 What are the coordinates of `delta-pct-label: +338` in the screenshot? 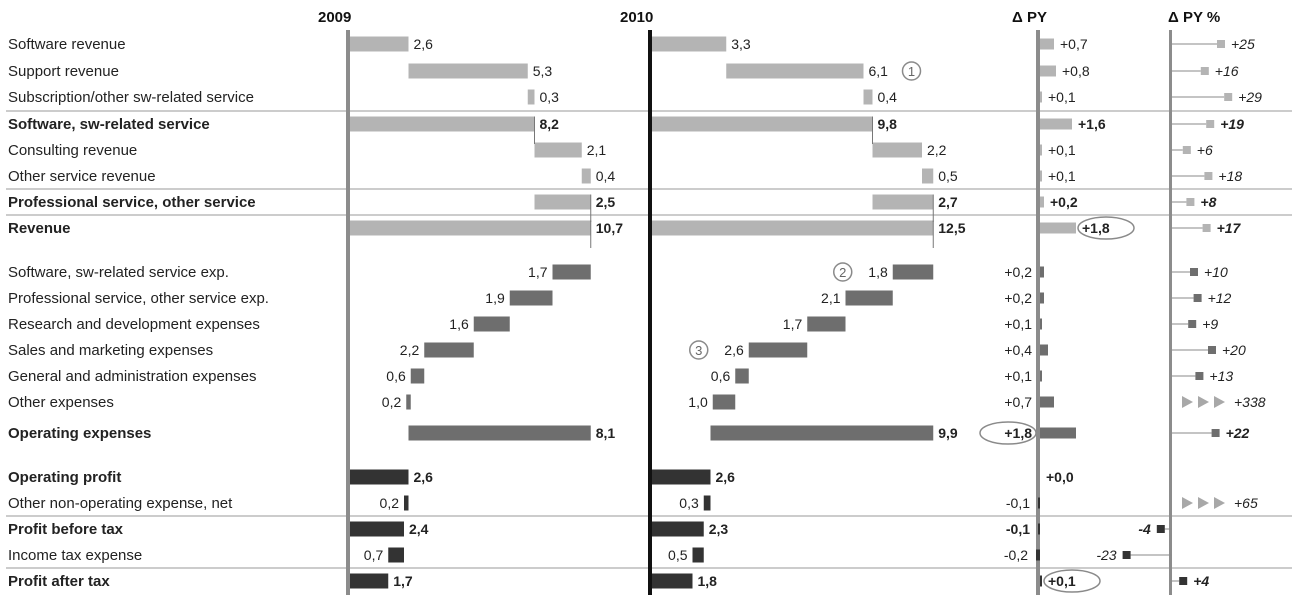 It's located at (1250, 402).